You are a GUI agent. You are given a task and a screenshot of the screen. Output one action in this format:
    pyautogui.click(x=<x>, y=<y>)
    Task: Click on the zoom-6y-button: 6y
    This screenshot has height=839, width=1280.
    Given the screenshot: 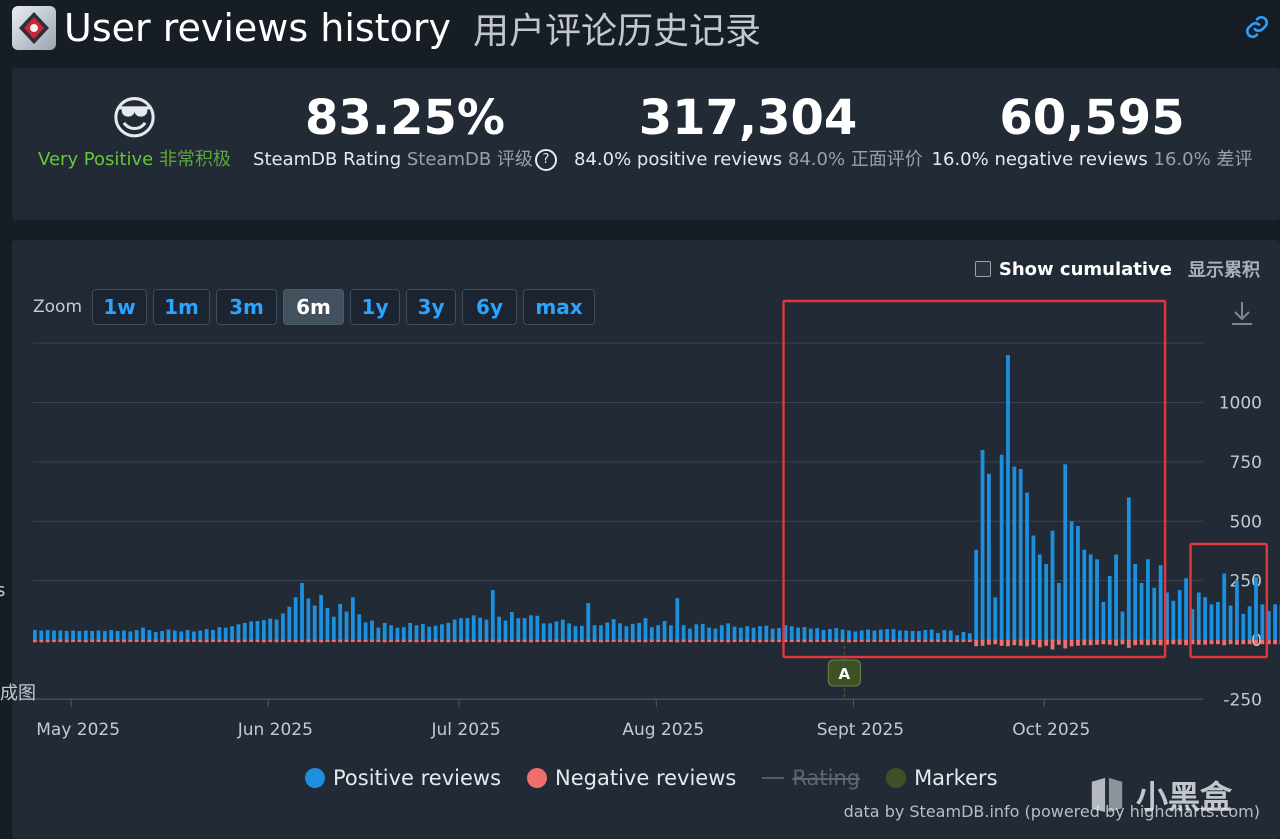 What is the action you would take?
    pyautogui.click(x=490, y=307)
    